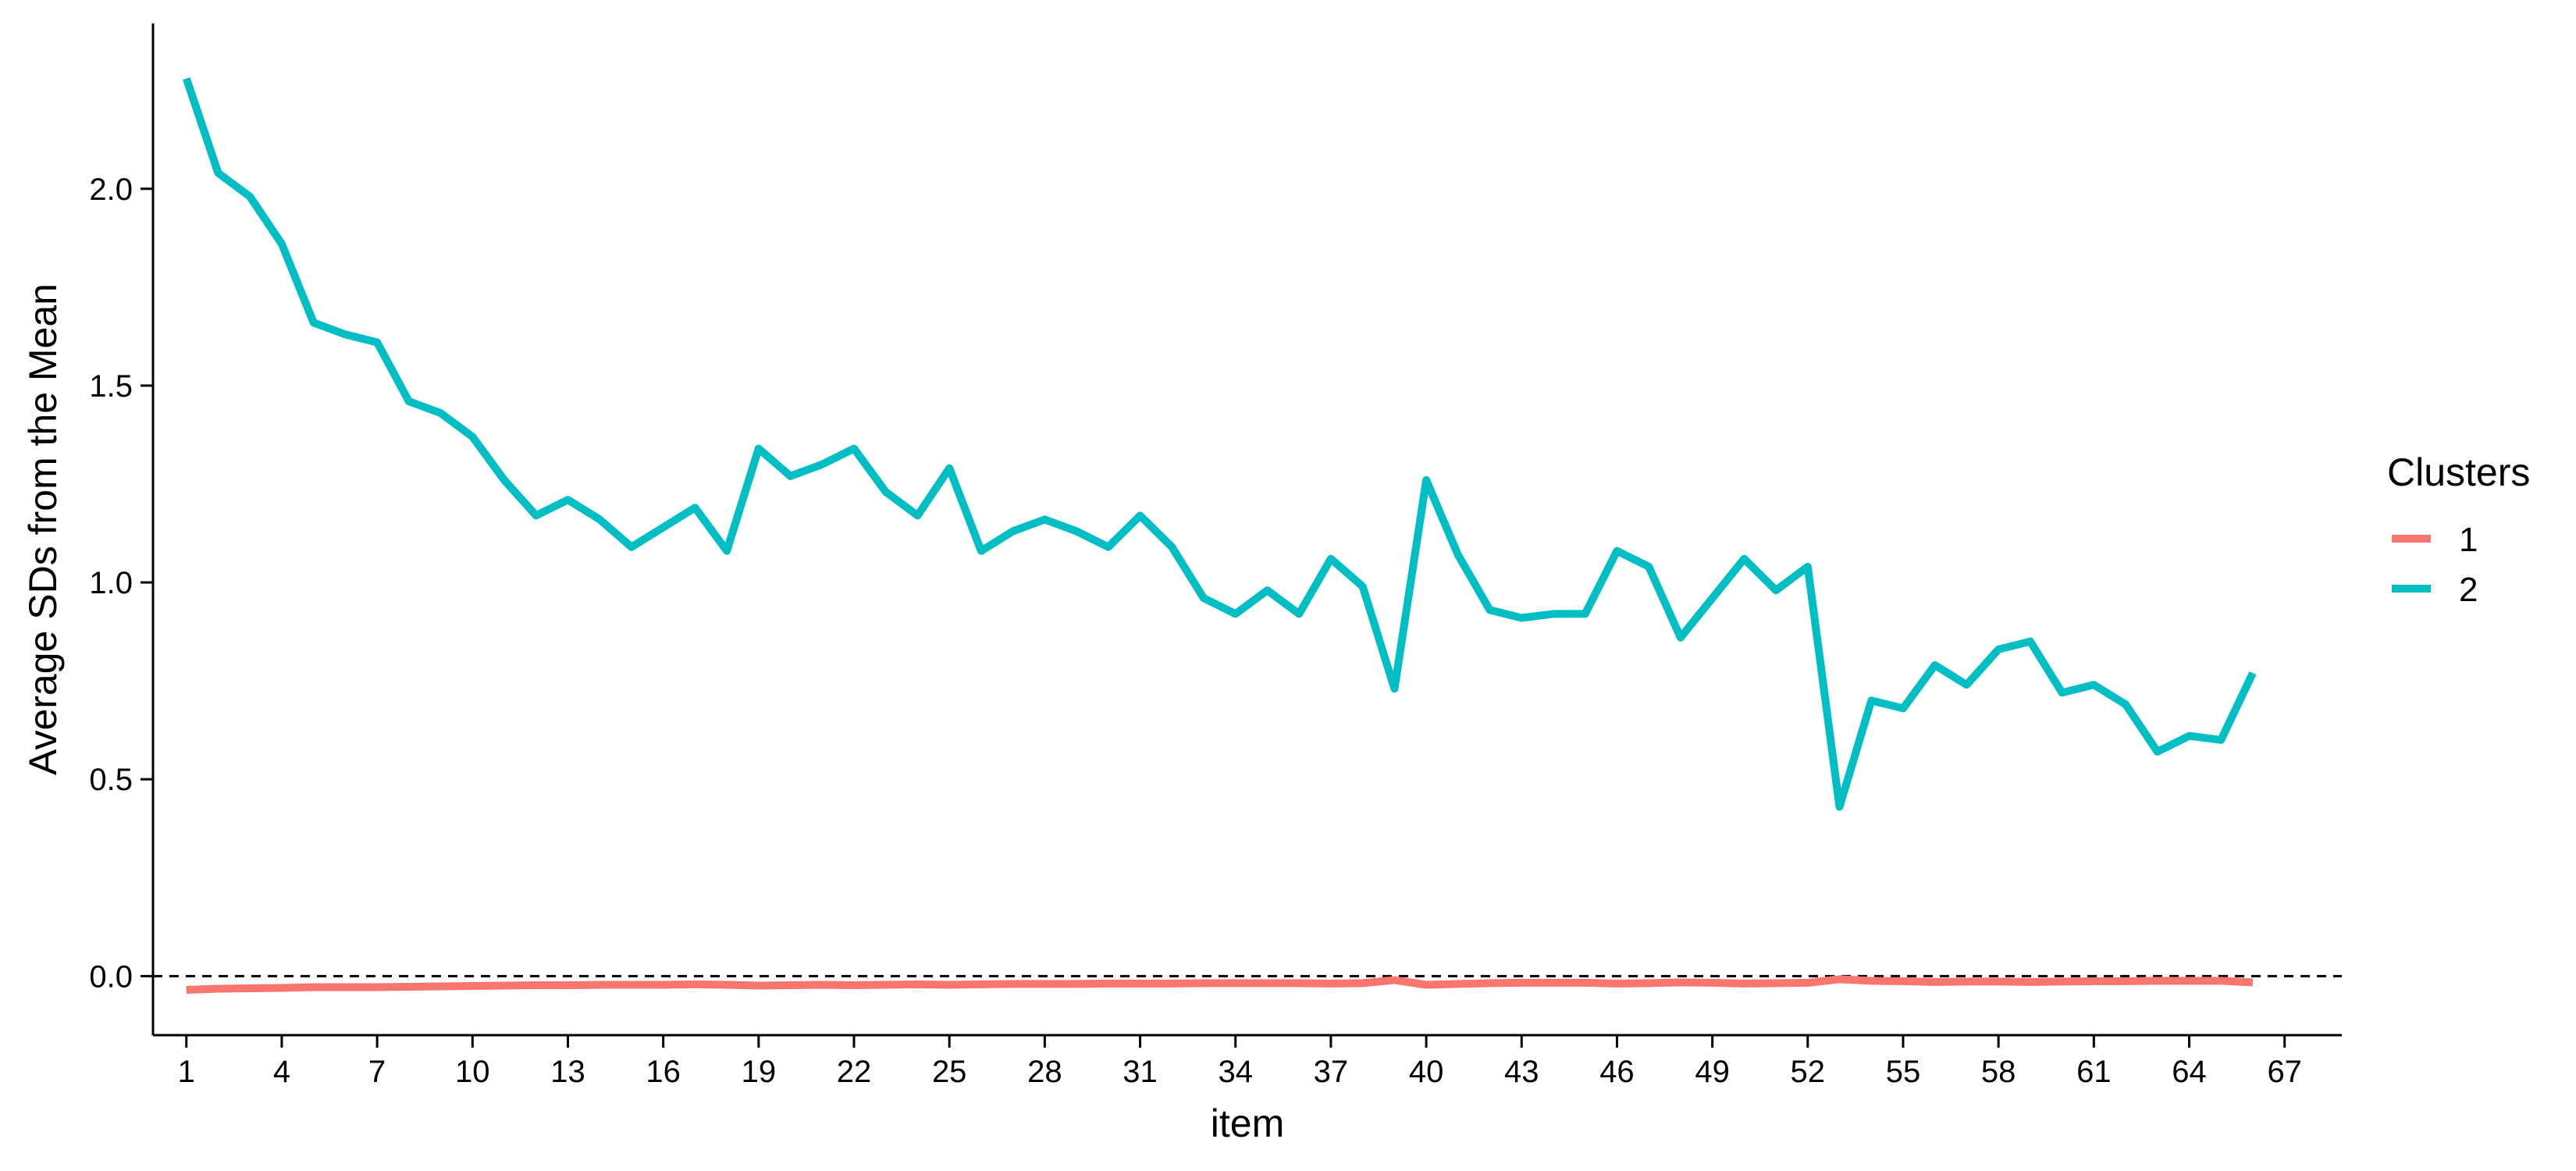  I want to click on x-tick-label: 19, so click(759, 1072).